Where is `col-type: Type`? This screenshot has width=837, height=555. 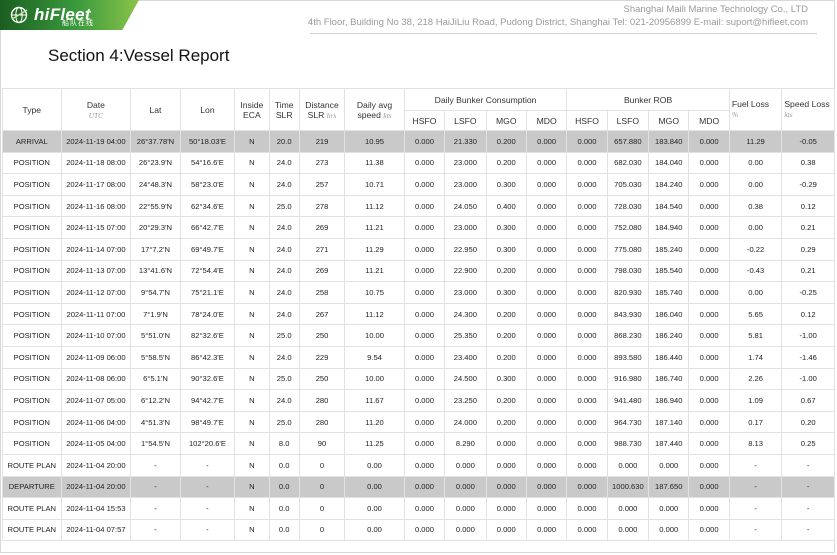 col-type: Type is located at coordinates (32, 109).